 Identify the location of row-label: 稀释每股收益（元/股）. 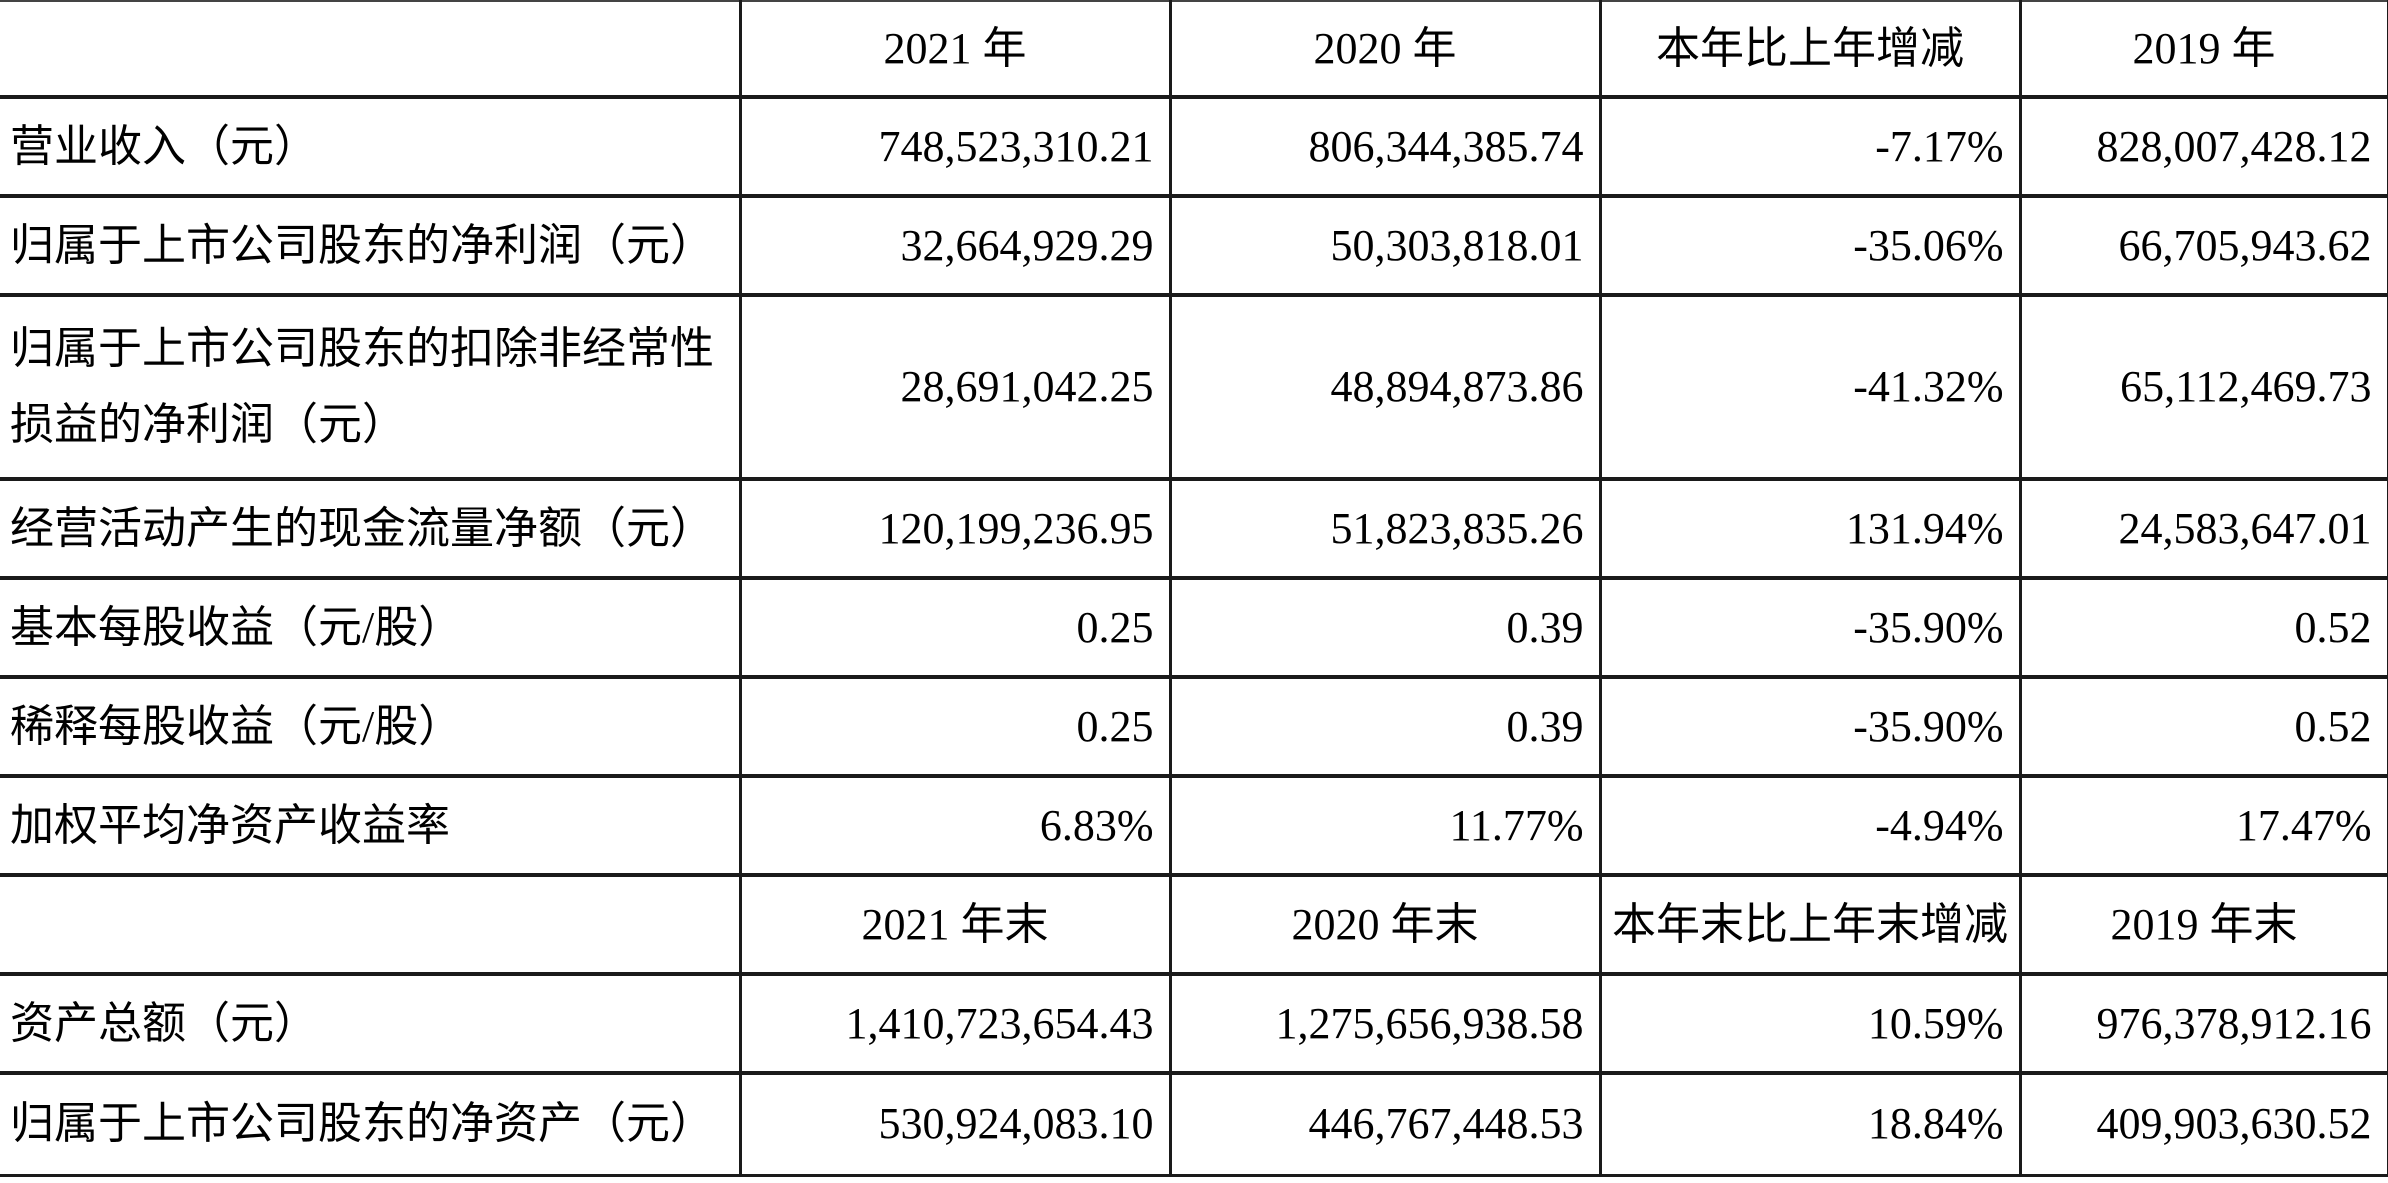
(371, 726).